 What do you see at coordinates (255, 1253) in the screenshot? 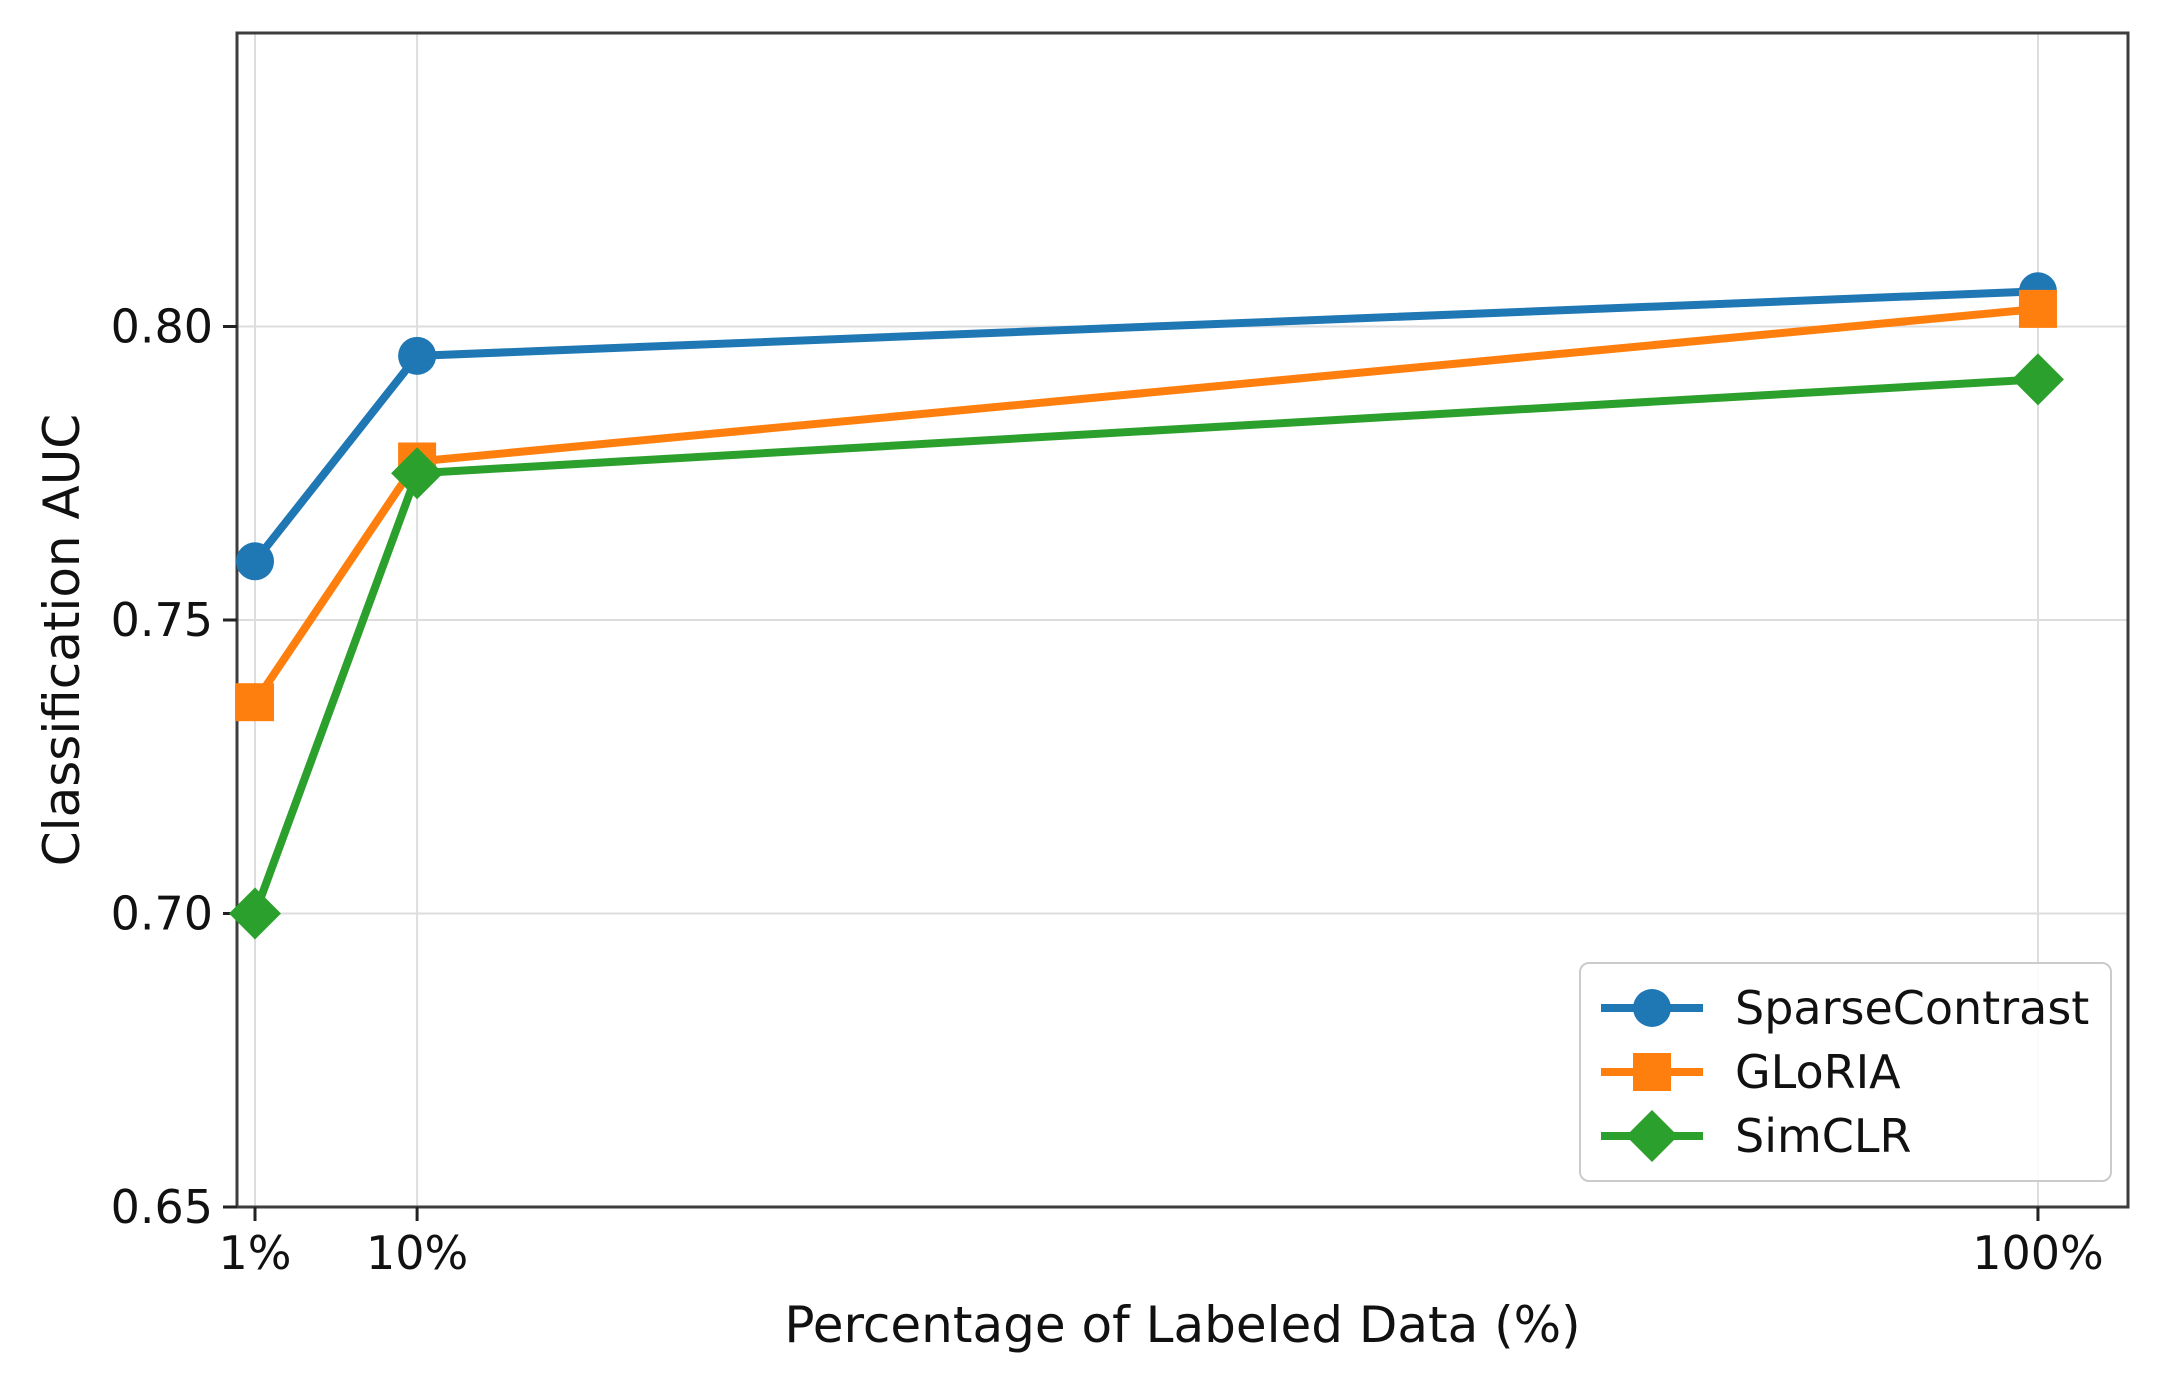
I see `x-tick-label-1%: 1%` at bounding box center [255, 1253].